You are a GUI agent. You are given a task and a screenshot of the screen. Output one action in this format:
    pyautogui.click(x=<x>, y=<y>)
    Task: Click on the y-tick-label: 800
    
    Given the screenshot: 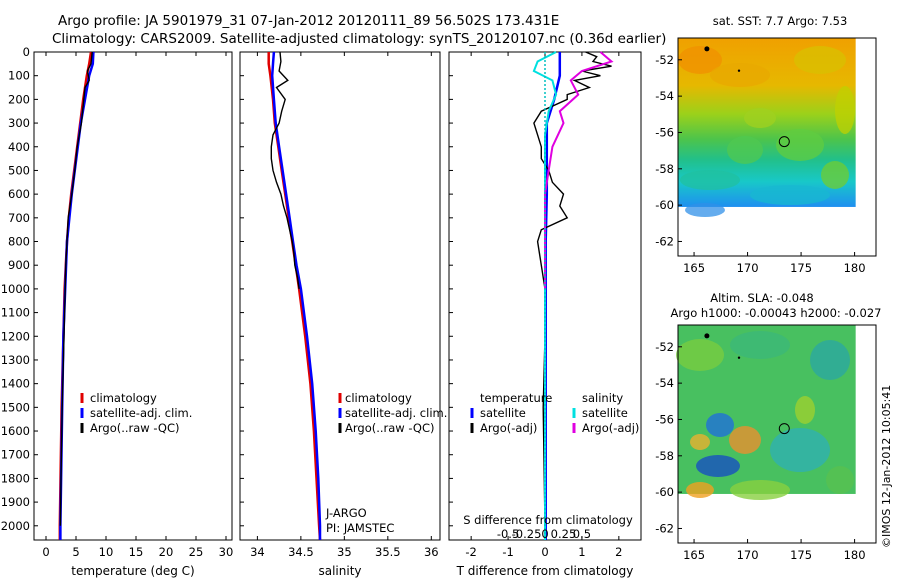 What is the action you would take?
    pyautogui.click(x=19, y=242)
    